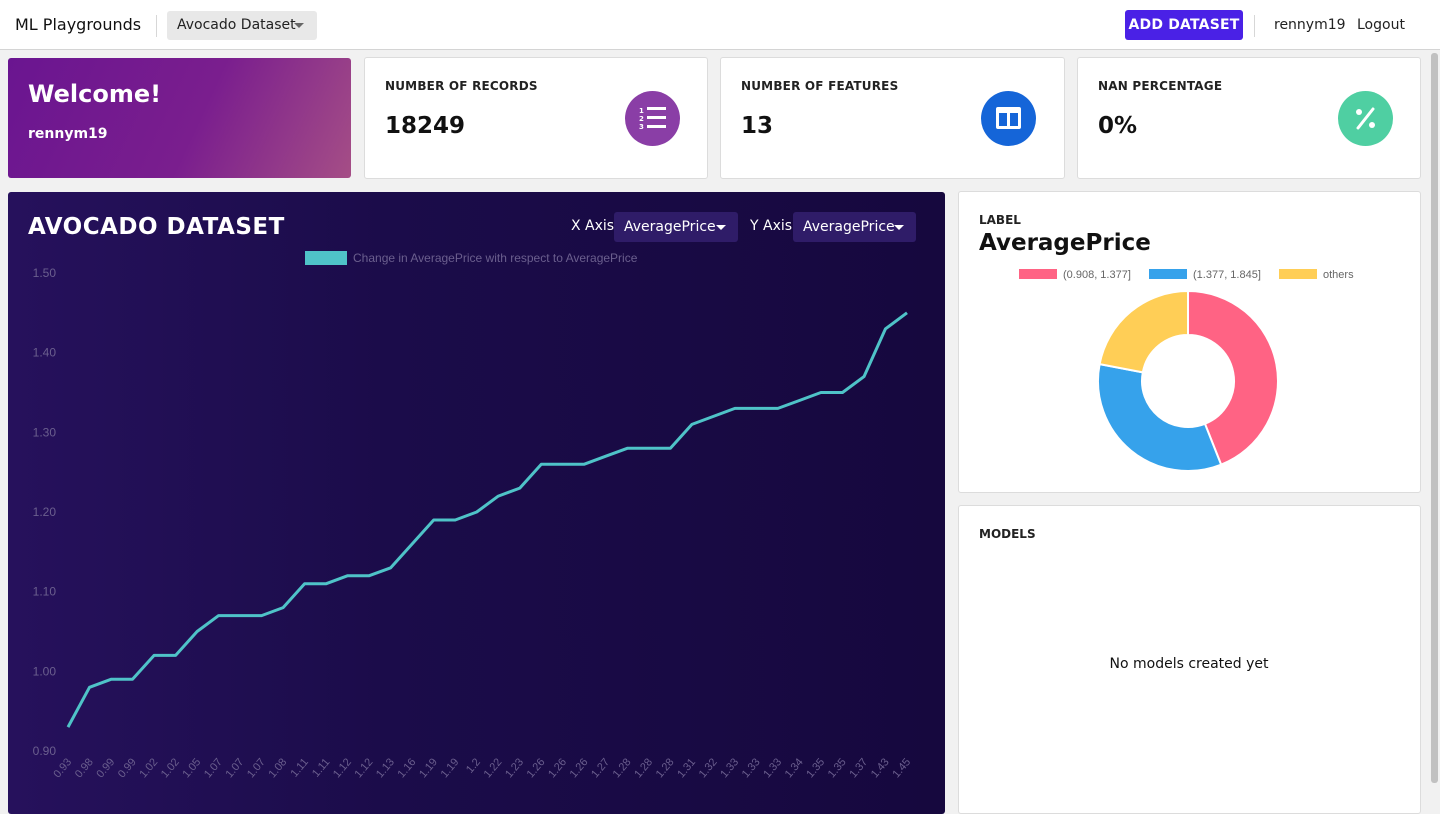  Describe the element at coordinates (45, 512) in the screenshot. I see `y-tick-label: 1.20` at that location.